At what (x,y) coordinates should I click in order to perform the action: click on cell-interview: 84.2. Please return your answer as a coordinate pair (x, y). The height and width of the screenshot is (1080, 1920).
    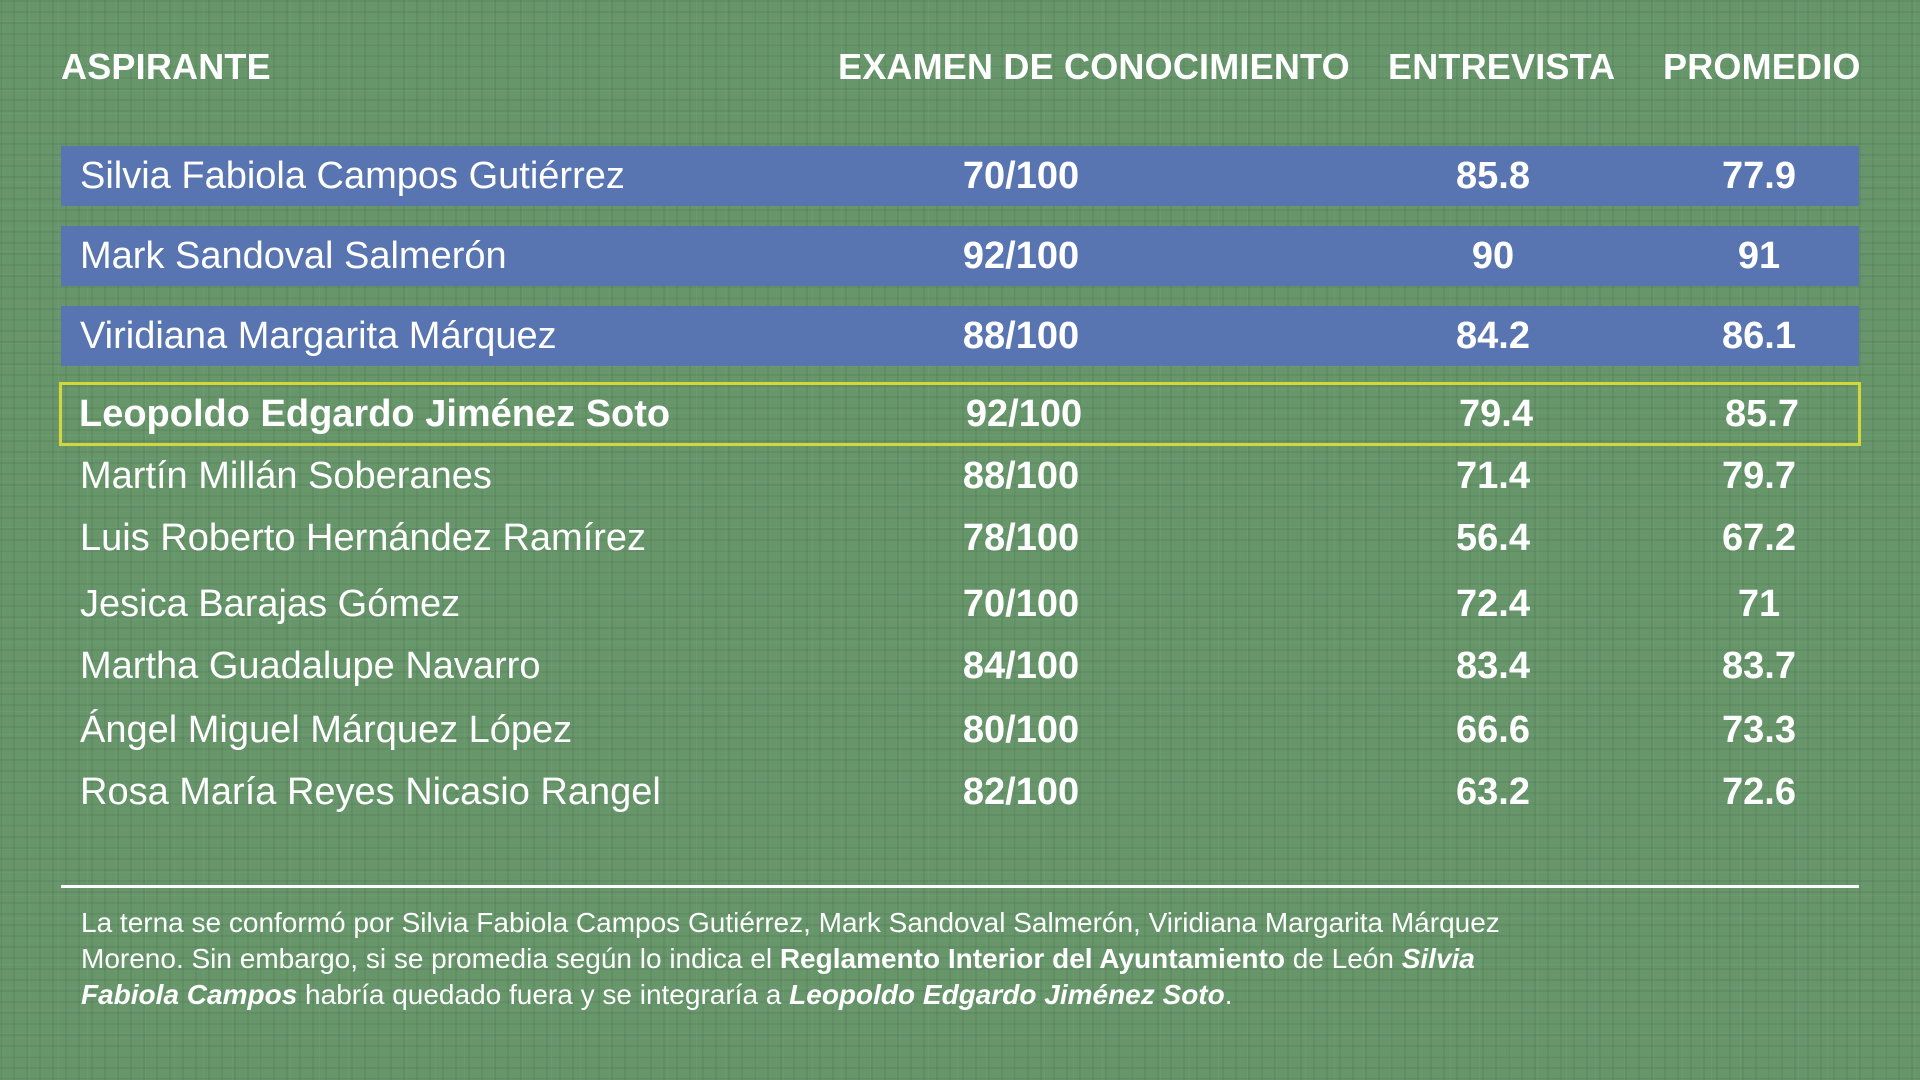
    Looking at the image, I should click on (1493, 336).